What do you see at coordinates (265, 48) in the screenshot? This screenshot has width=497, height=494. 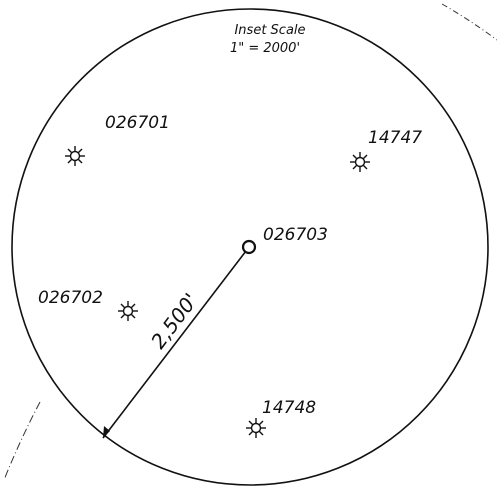 I see `inset-scale: 1" = 2000'` at bounding box center [265, 48].